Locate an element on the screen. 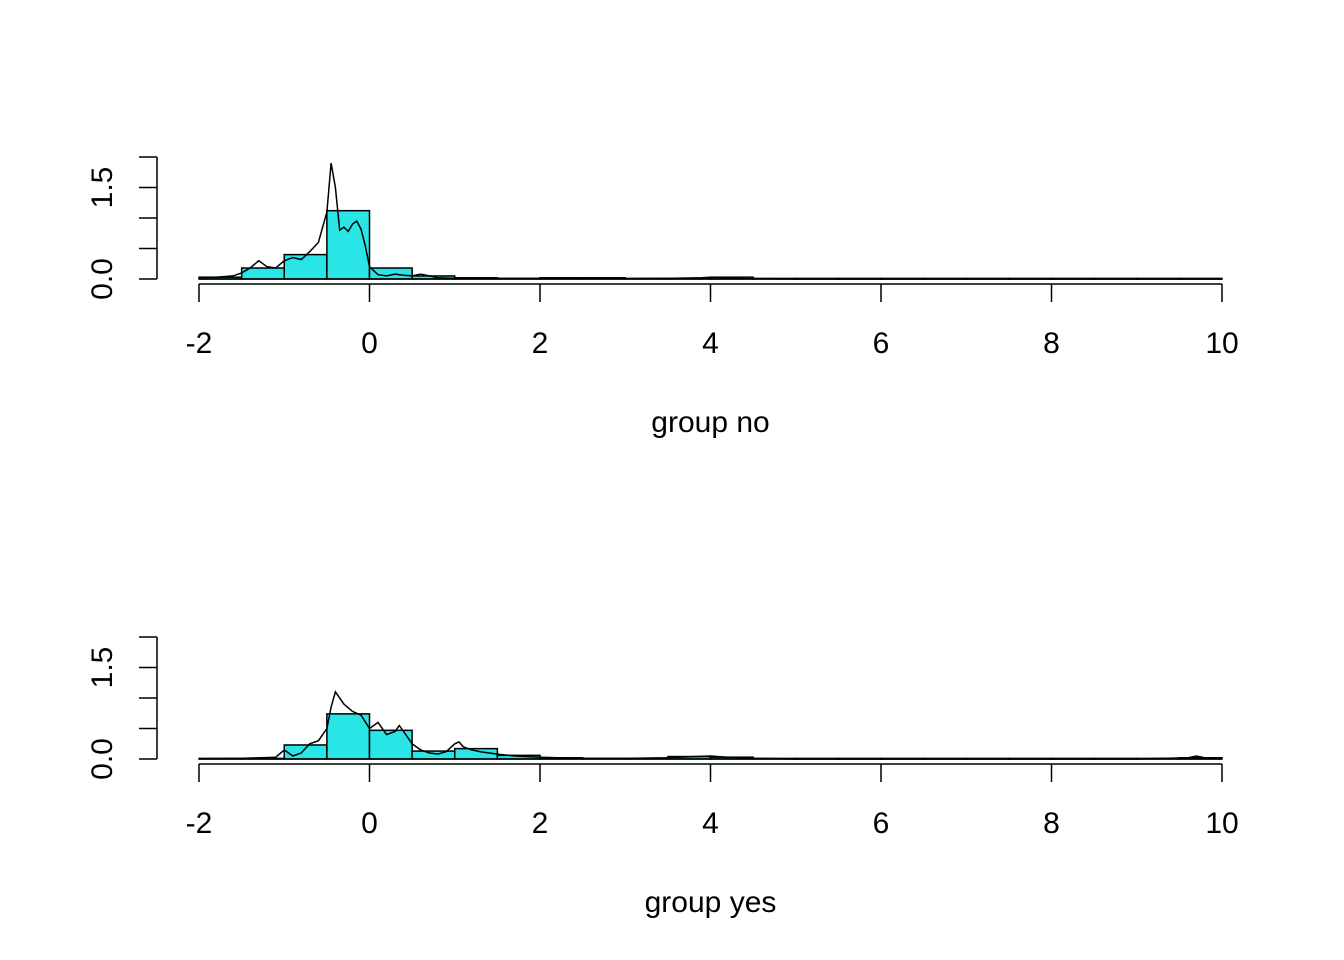 The image size is (1344, 960). x-axis-group-no: -2 0 2 4 6 8 10 is located at coordinates (712, 321).